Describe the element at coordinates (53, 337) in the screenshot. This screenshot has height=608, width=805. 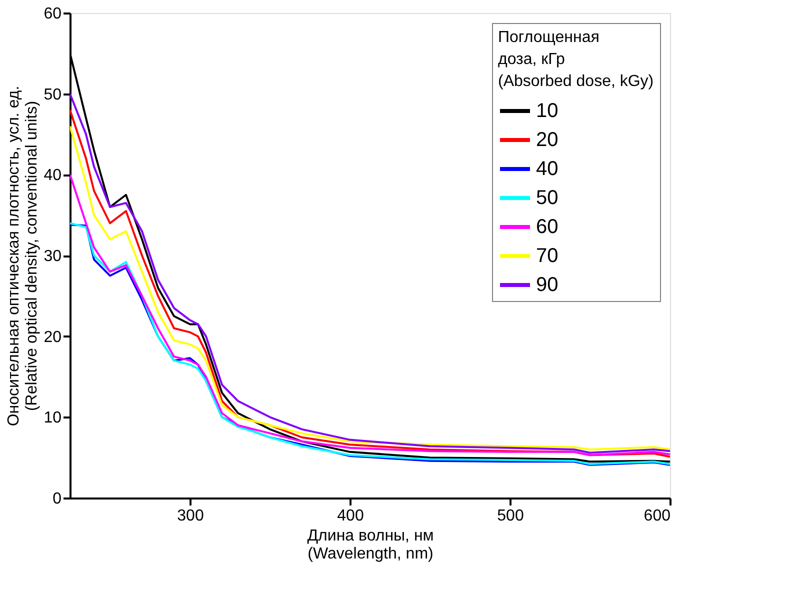
I see `y-tick-label: 20` at that location.